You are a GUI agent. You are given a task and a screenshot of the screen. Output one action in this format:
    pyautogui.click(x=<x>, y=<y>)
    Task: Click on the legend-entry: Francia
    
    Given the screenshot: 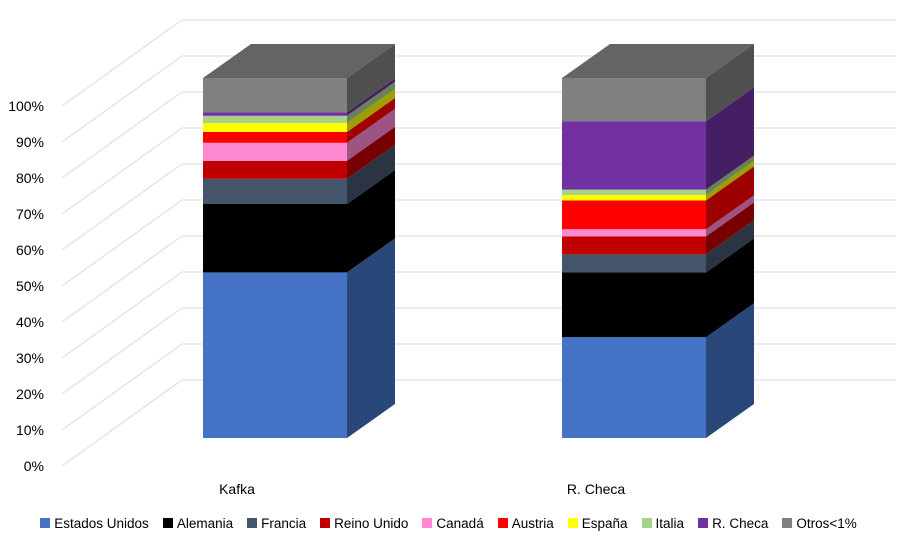 What is the action you would take?
    pyautogui.click(x=276, y=523)
    